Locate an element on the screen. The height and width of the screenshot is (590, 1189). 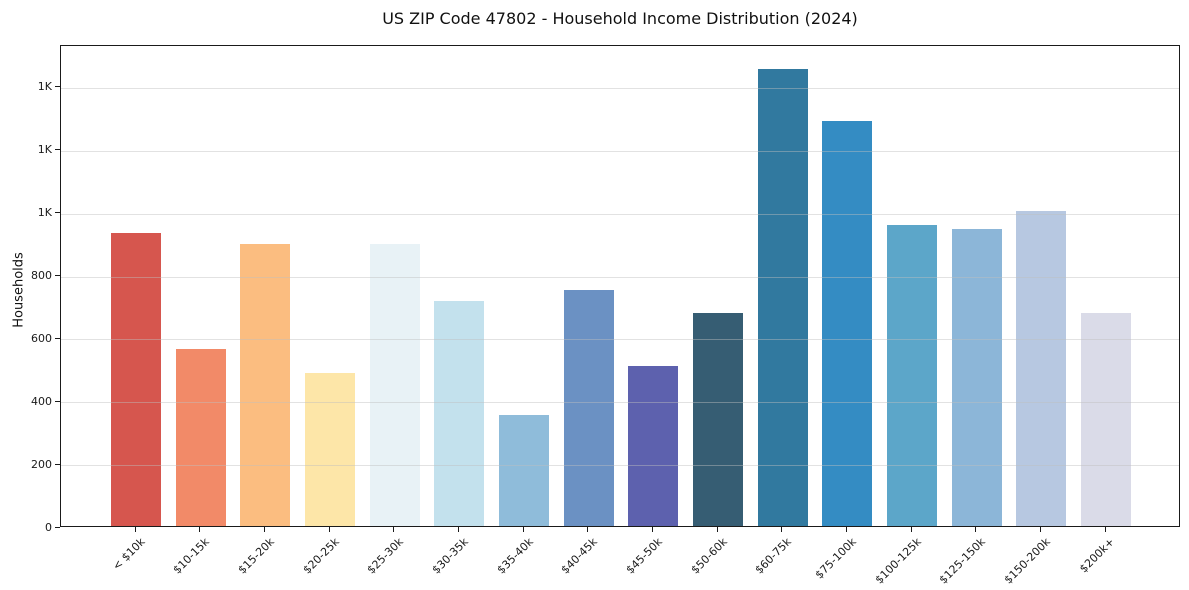
x-tick-label: $15-20k is located at coordinates (256, 556).